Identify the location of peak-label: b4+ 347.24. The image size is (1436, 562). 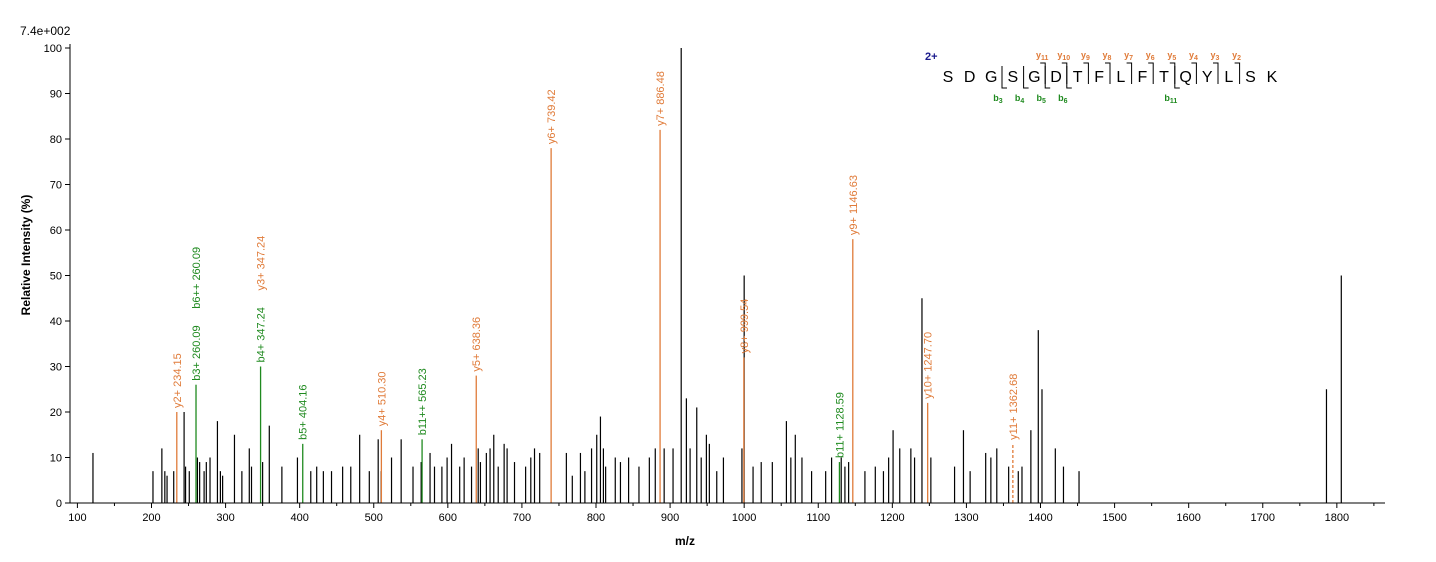
(262, 334).